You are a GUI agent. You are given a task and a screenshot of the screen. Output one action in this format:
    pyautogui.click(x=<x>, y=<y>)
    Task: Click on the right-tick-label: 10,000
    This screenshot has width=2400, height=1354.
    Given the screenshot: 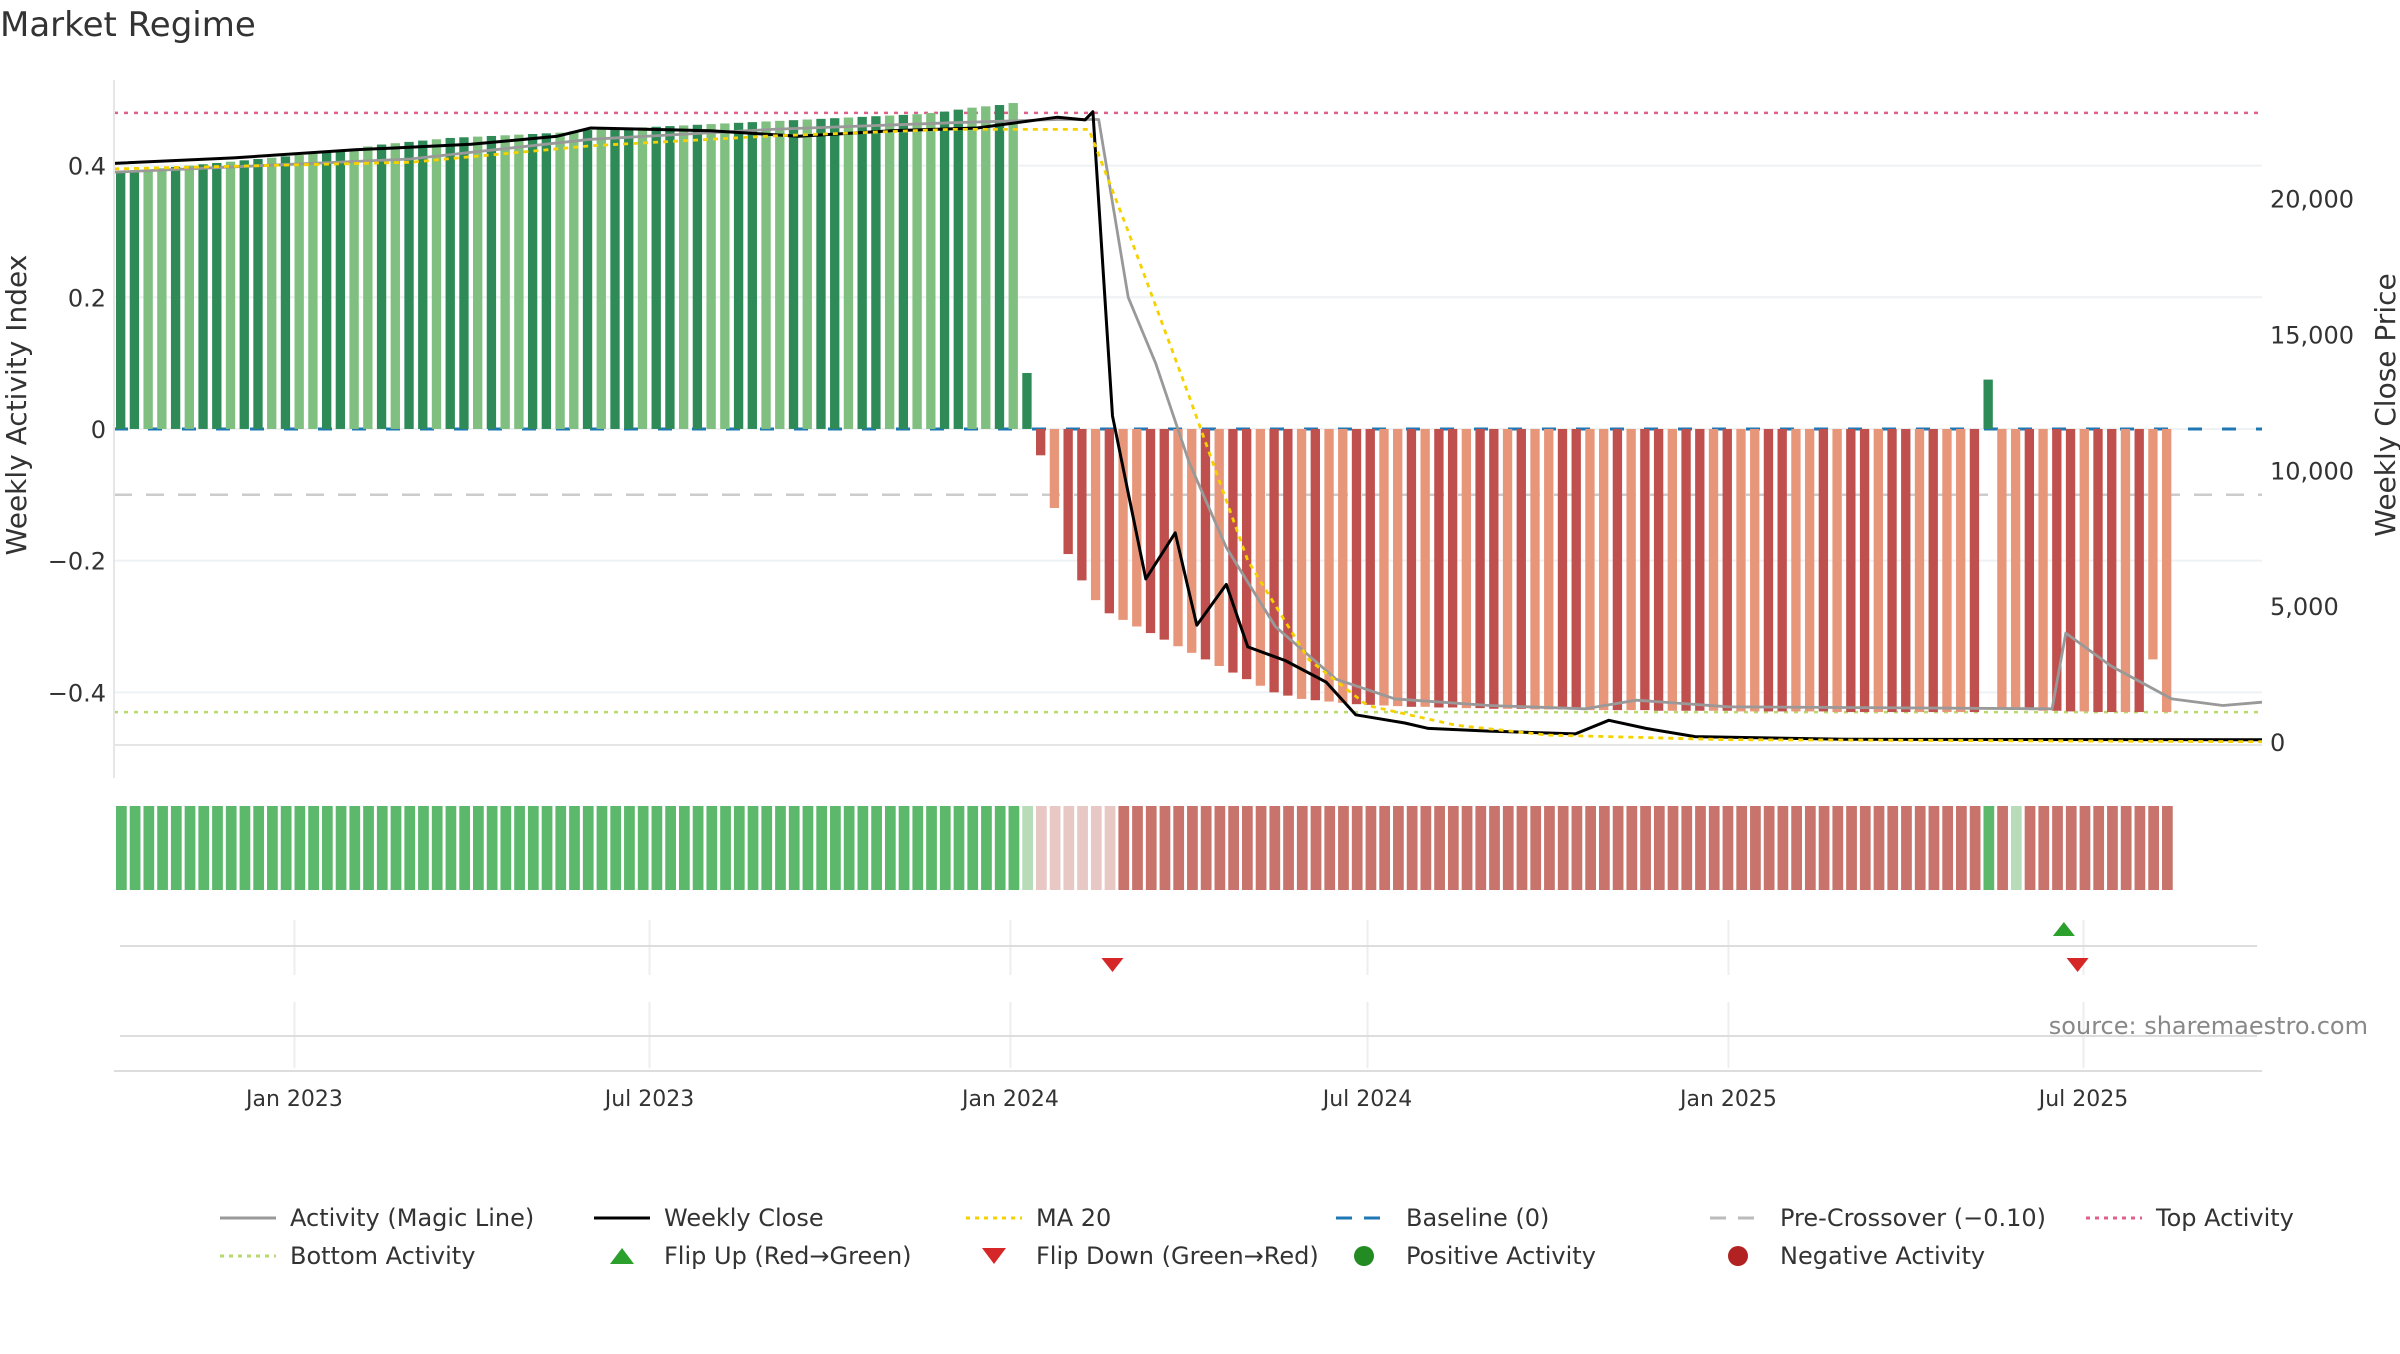 What is the action you would take?
    pyautogui.click(x=2312, y=471)
    